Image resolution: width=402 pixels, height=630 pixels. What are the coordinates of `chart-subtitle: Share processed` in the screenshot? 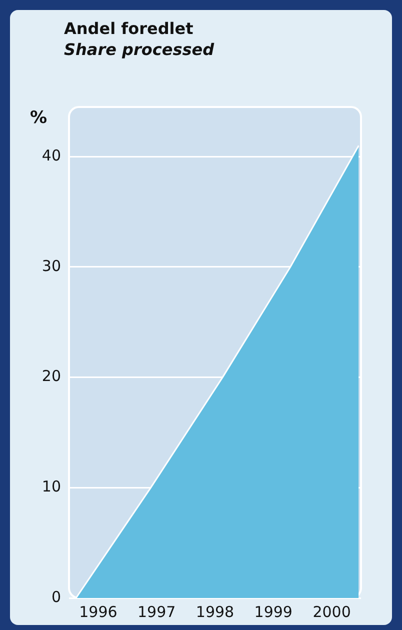 It's located at (139, 49).